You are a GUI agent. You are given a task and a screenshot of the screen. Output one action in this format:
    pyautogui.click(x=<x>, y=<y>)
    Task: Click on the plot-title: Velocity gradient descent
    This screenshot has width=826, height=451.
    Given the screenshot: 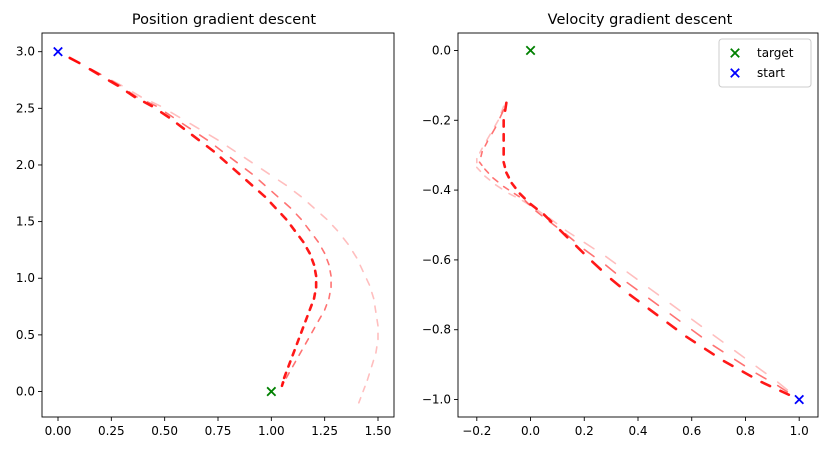 What is the action you would take?
    pyautogui.click(x=640, y=20)
    